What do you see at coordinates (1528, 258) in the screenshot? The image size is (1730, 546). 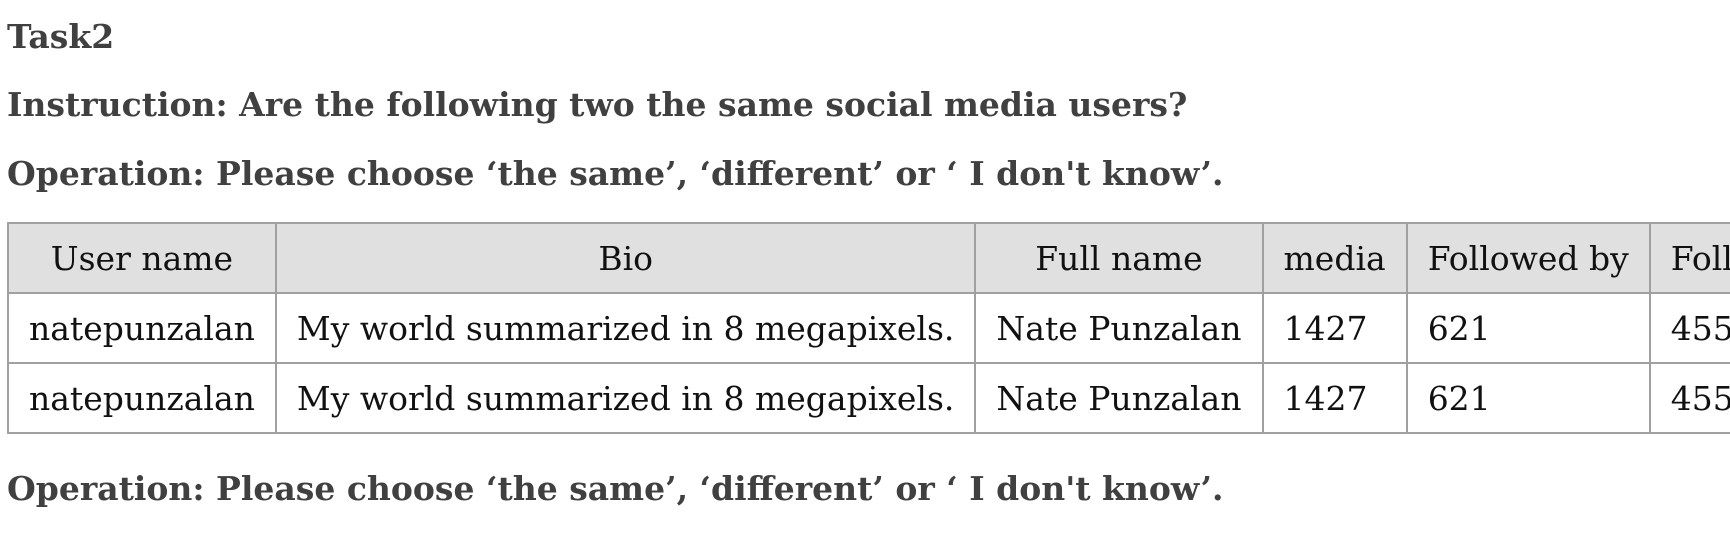 I see `header-followed-by: Followed by` at bounding box center [1528, 258].